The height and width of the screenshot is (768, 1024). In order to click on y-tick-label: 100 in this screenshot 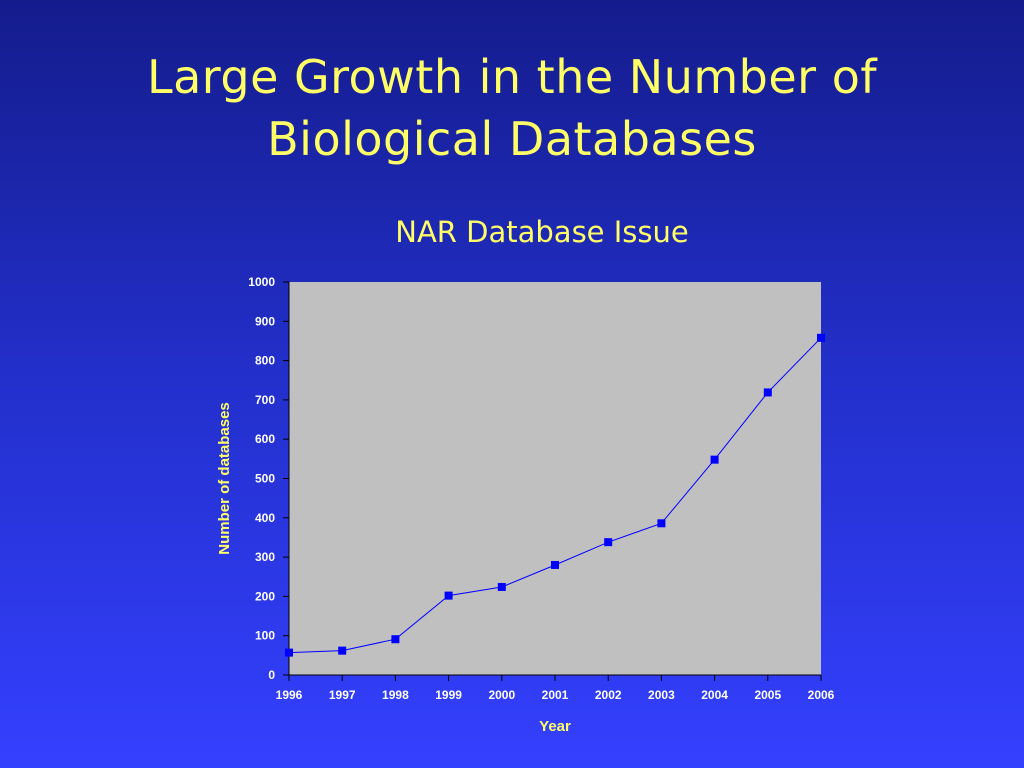, I will do `click(265, 636)`.